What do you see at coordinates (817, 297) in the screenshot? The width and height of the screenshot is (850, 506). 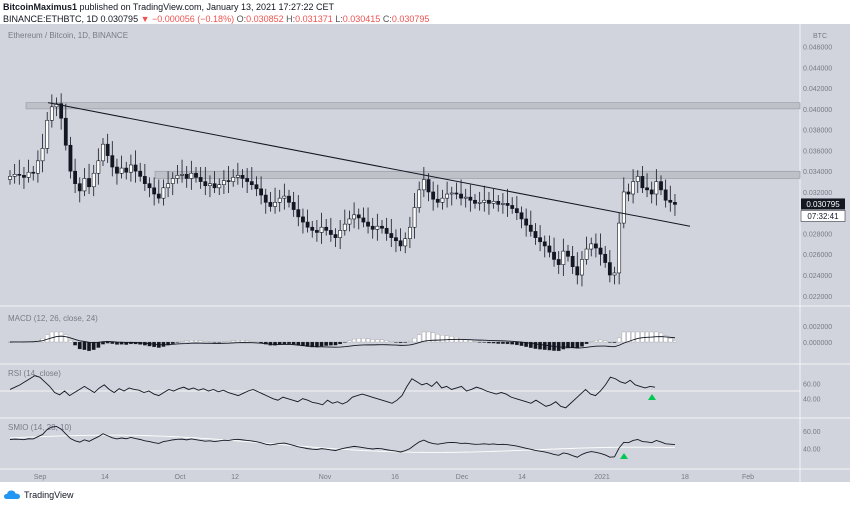 I see `price-tick-label: 0.022000` at bounding box center [817, 297].